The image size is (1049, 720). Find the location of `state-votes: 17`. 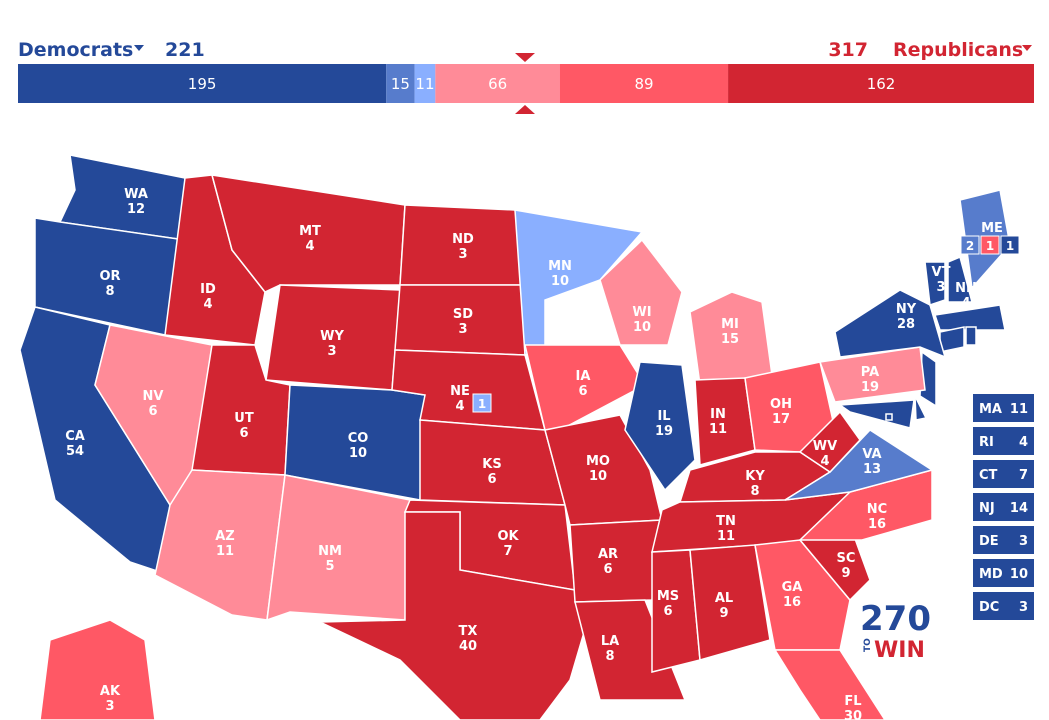

state-votes: 17 is located at coordinates (781, 419).